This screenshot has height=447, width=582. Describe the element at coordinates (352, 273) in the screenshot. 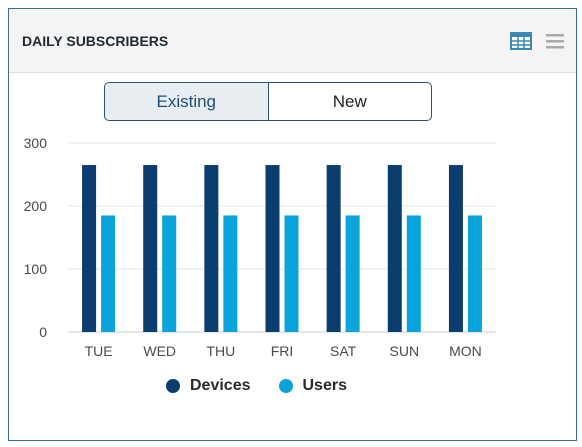

I see `bar-users-sat` at that location.